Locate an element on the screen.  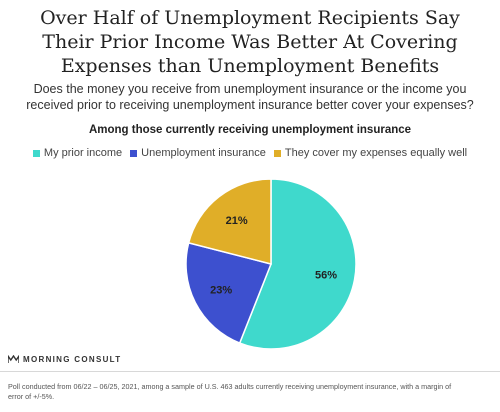
legend-swatch-unemployment-insurance is located at coordinates (134, 153).